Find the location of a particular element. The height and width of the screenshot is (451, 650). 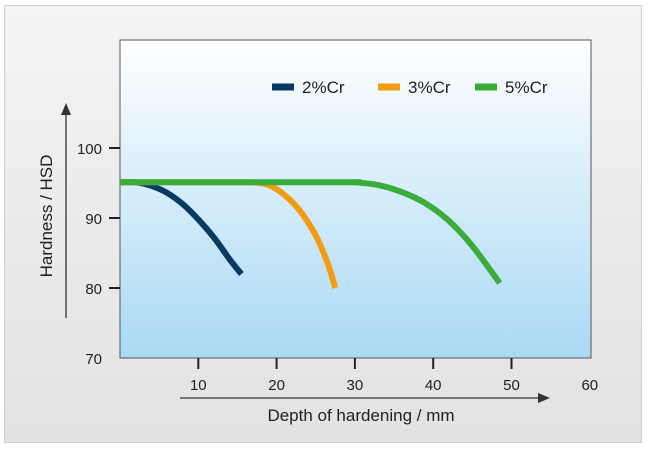

x-axis-label: Depth of hardening / mm is located at coordinates (360, 415).